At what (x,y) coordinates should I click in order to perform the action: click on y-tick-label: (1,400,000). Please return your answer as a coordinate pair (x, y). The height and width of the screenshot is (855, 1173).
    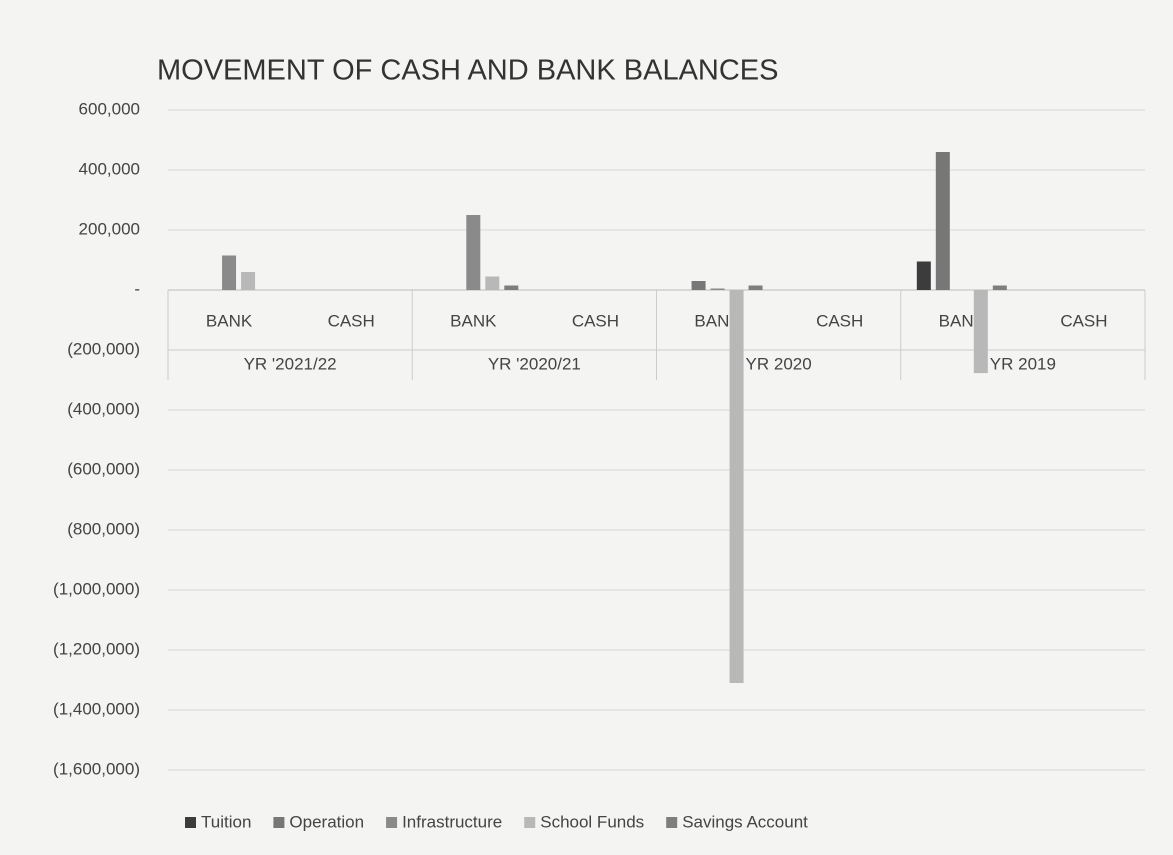
    Looking at the image, I should click on (96, 708).